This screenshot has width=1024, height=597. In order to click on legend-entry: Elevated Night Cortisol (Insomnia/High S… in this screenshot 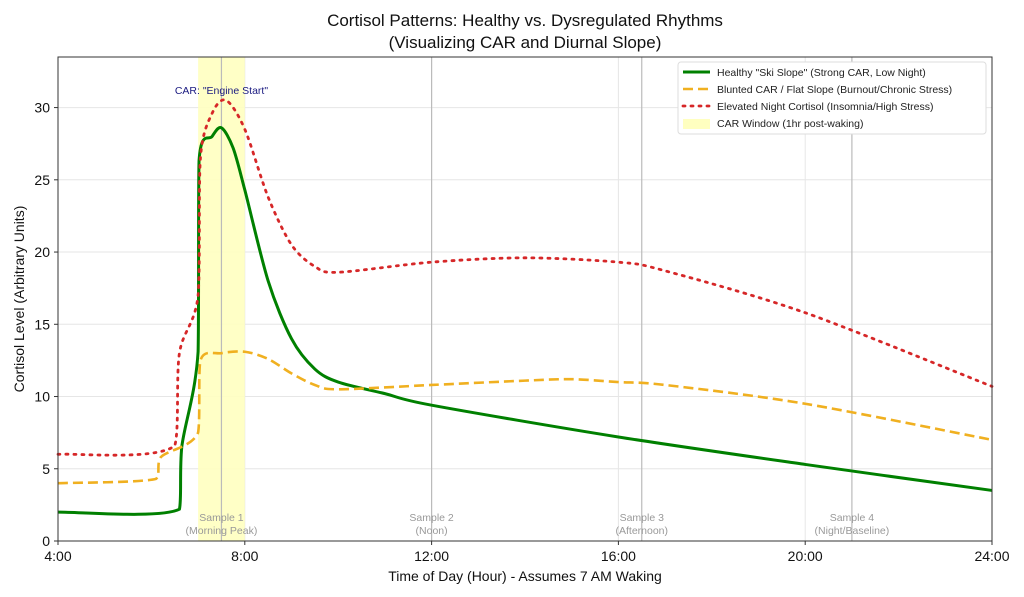, I will do `click(825, 107)`.